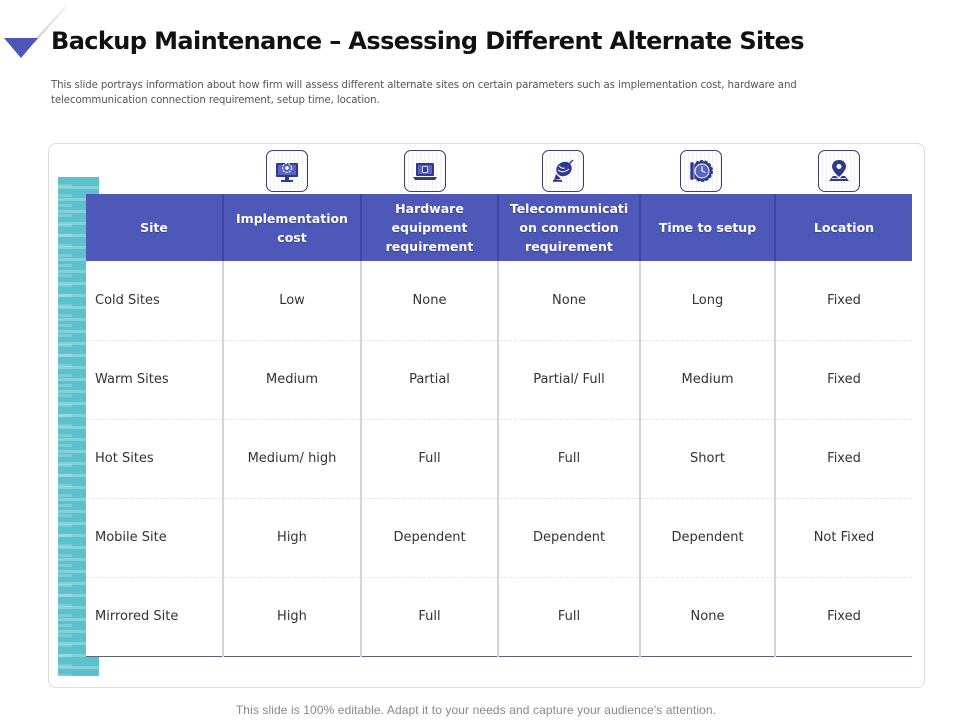 The height and width of the screenshot is (720, 960). I want to click on cell-site: Cold Sites, so click(127, 300).